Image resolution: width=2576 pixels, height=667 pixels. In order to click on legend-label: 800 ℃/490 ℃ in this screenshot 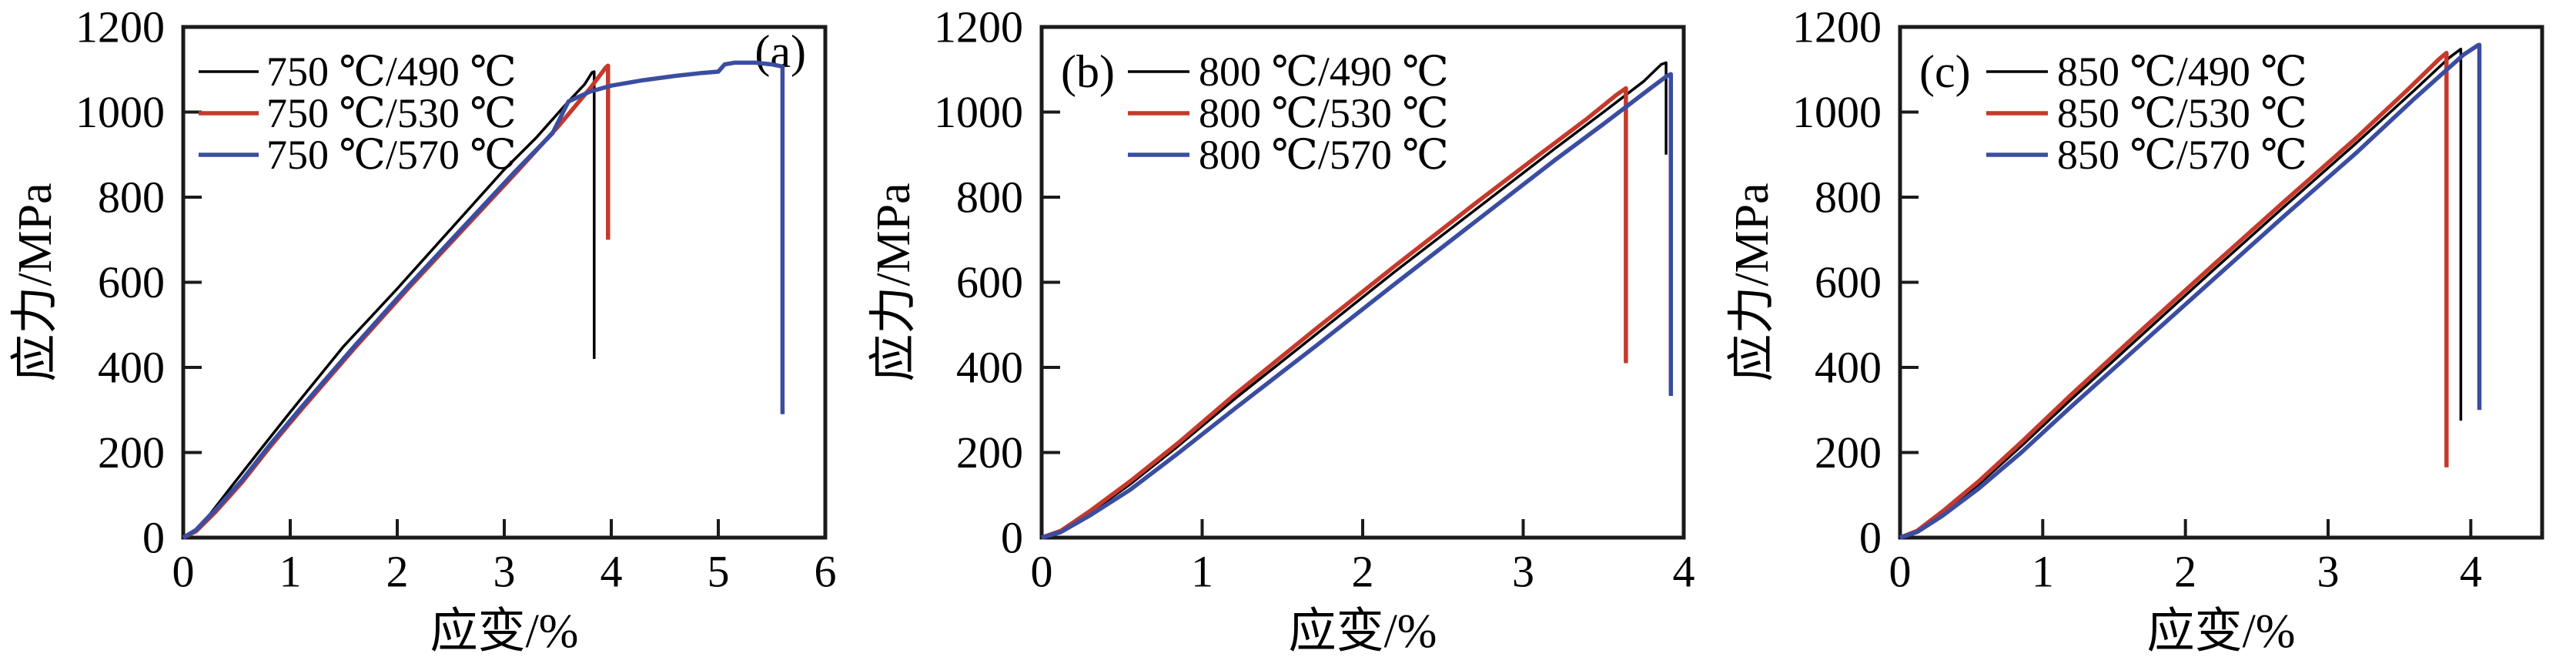, I will do `click(1324, 72)`.